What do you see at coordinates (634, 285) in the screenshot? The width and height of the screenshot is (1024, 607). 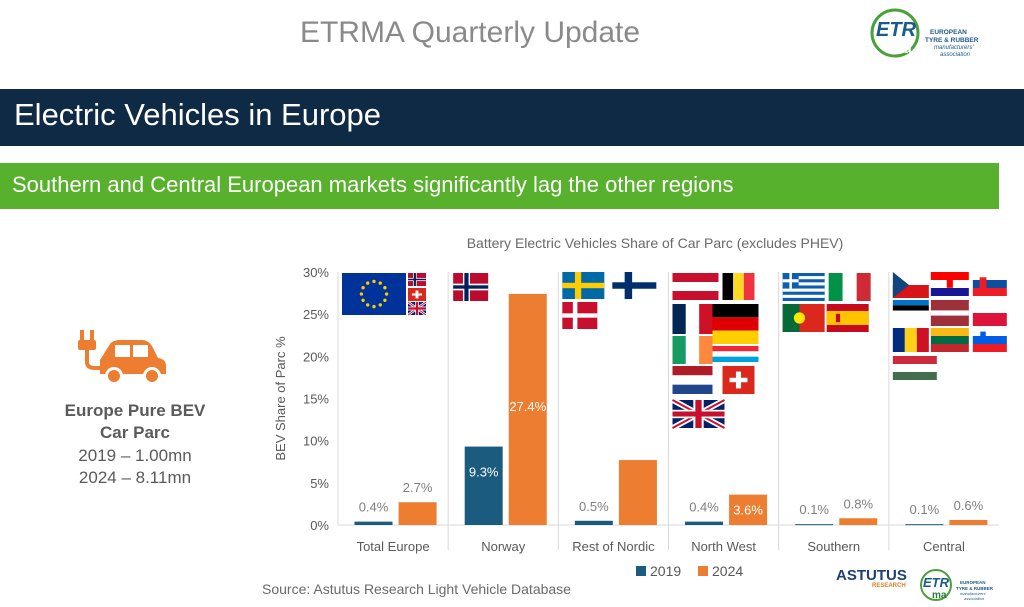 I see `finland-flag` at bounding box center [634, 285].